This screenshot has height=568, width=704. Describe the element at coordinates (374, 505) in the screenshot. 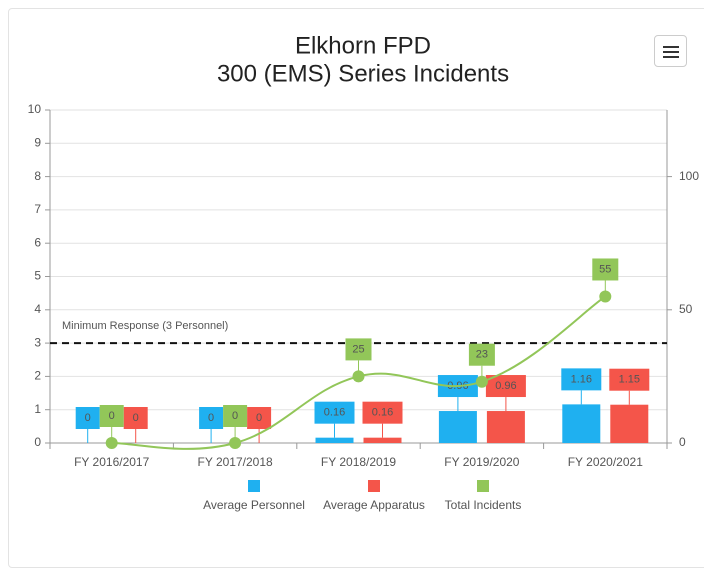

I see `legend-label: Average Apparatus` at that location.